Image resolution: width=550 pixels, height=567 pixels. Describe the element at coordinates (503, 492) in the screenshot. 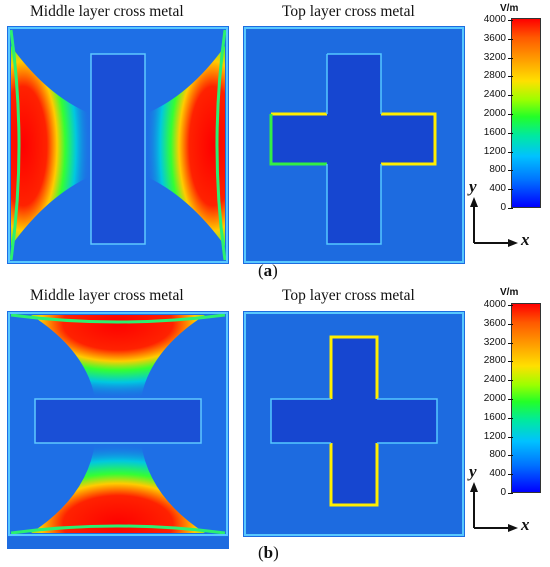

I see `colorbar-b-tick-label: 0` at that location.